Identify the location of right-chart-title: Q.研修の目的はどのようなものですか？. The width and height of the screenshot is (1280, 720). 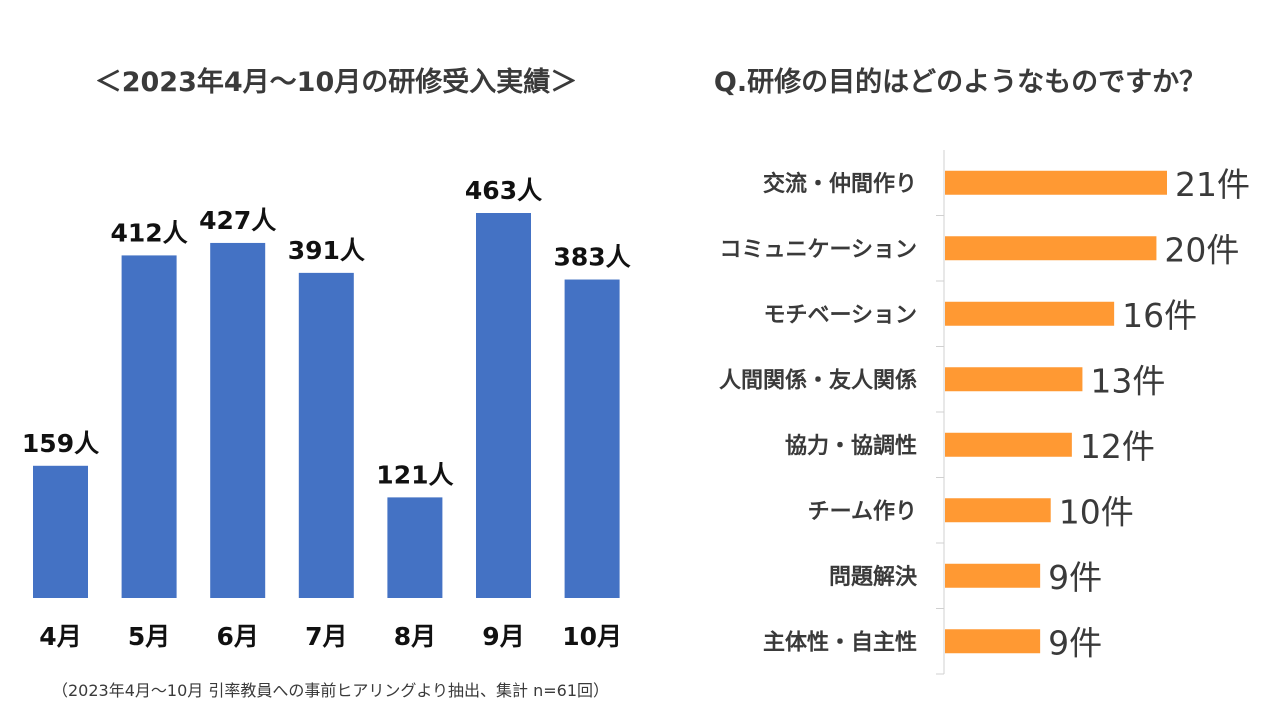
(960, 82).